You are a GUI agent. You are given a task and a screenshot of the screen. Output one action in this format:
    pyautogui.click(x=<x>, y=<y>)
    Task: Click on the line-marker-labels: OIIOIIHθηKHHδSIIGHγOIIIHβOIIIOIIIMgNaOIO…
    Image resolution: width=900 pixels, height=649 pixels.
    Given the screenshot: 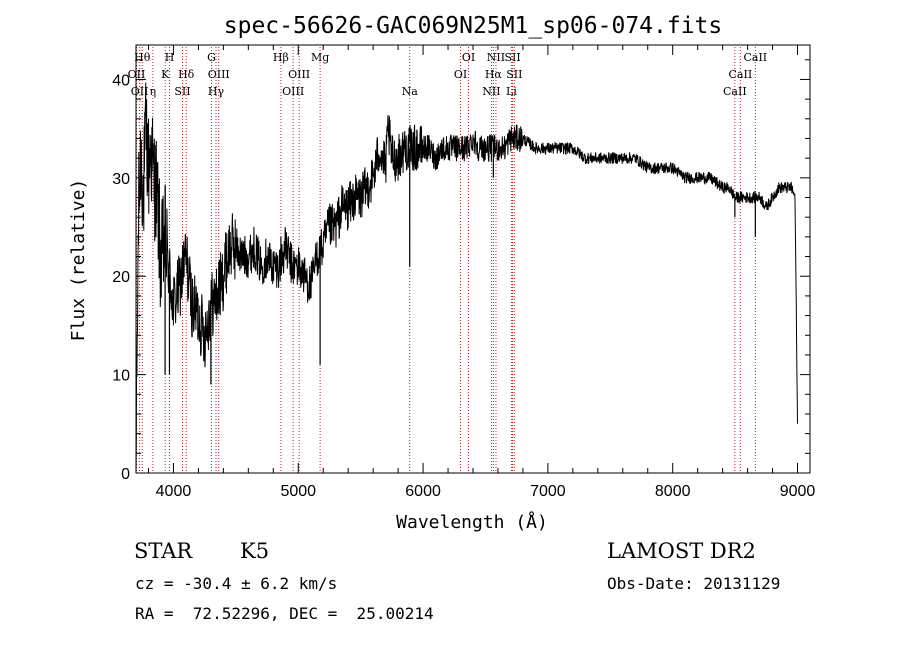 What is the action you would take?
    pyautogui.click(x=448, y=74)
    